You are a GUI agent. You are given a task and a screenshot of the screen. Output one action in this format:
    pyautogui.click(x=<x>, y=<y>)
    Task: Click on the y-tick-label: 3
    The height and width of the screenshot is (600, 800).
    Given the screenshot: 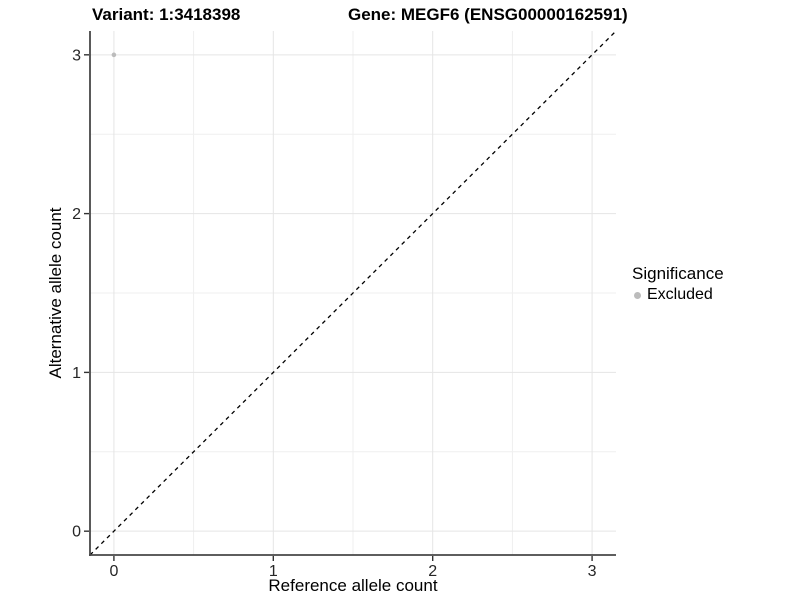 What is the action you would take?
    pyautogui.click(x=76, y=55)
    